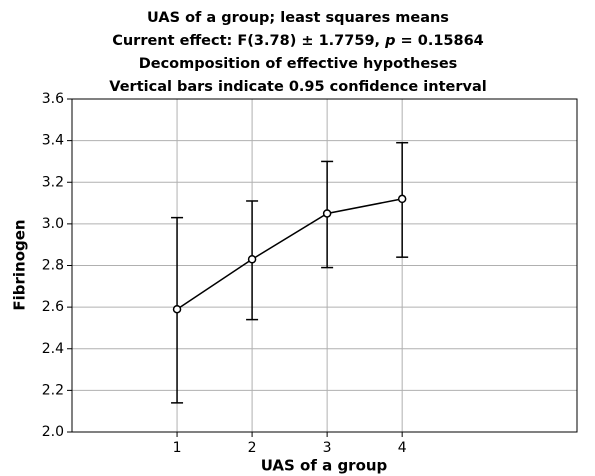  What do you see at coordinates (298, 64) in the screenshot?
I see `chart-title: Decomposition of effective hypotheses` at bounding box center [298, 64].